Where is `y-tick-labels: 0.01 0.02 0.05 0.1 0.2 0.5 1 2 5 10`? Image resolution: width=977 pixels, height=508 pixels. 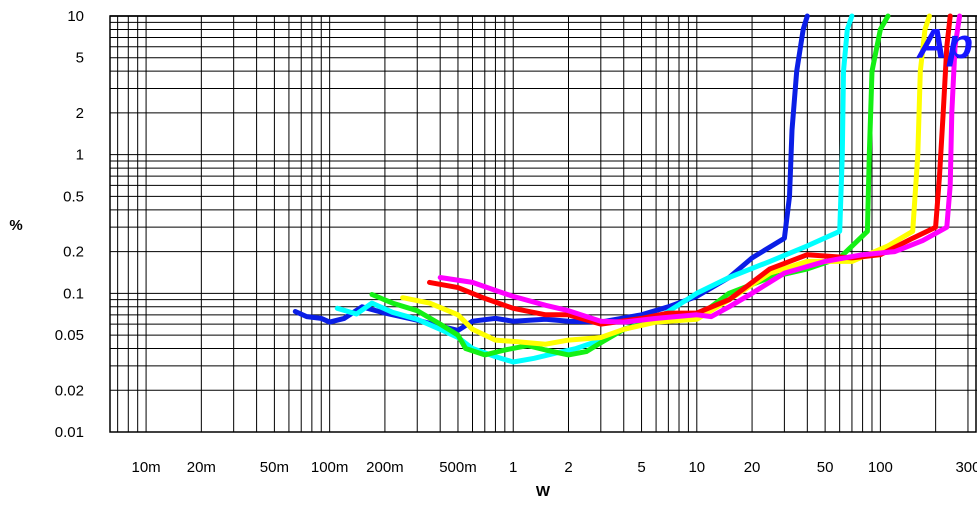 y-tick-labels: 0.01 0.02 0.05 0.1 0.2 0.5 1 2 5 10 is located at coordinates (69, 224).